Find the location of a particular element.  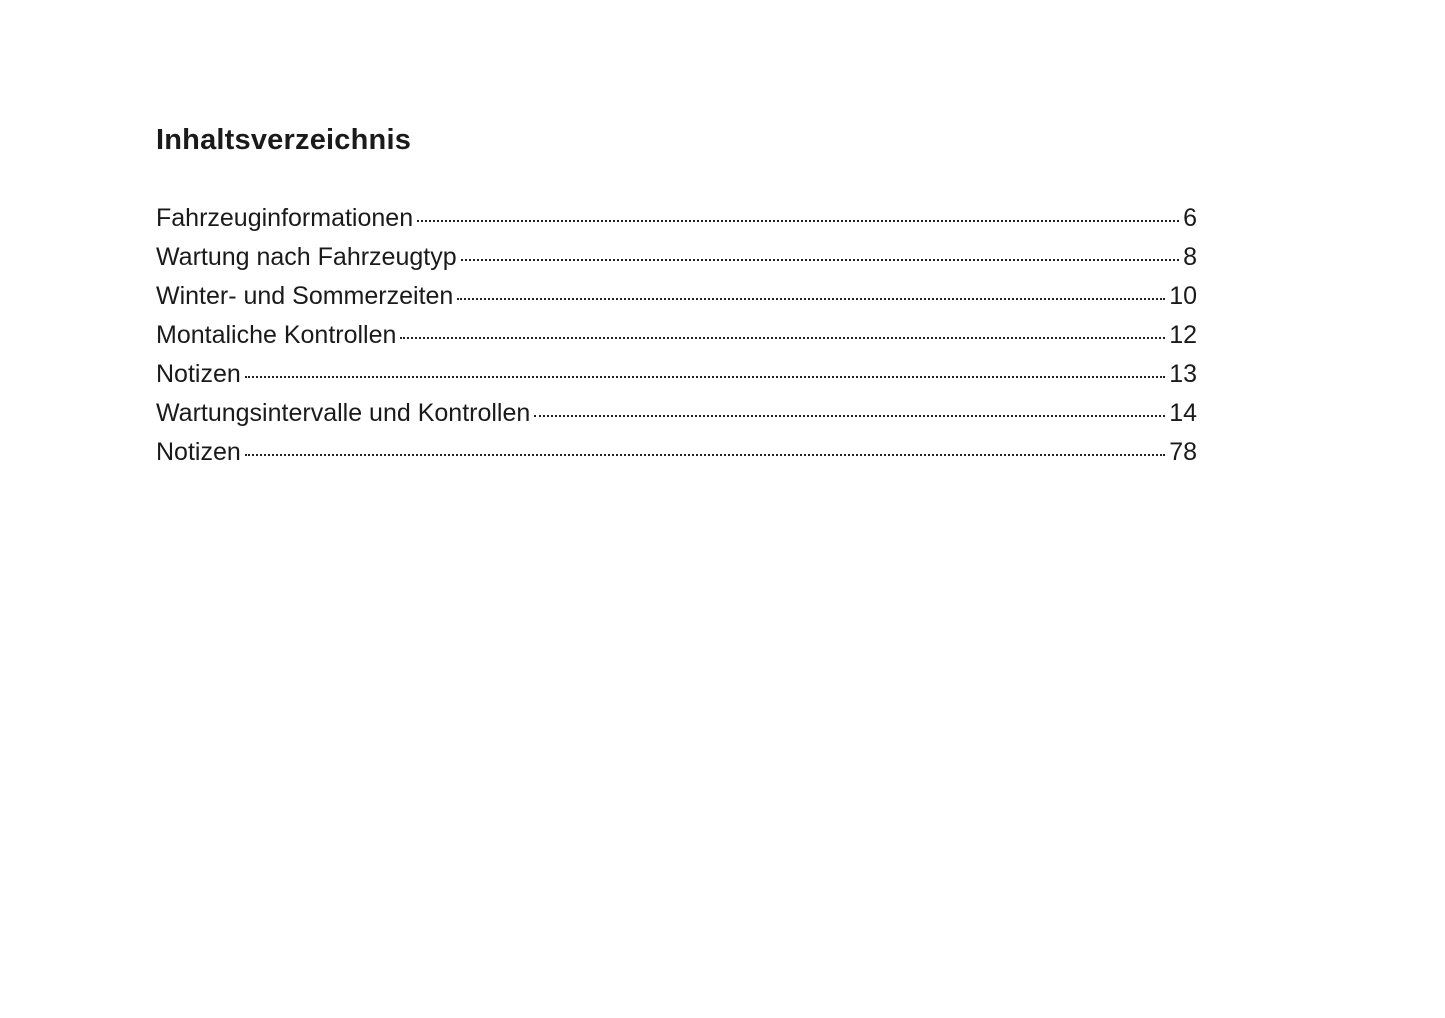

toc-entry: Notizen 78 is located at coordinates (676, 452).